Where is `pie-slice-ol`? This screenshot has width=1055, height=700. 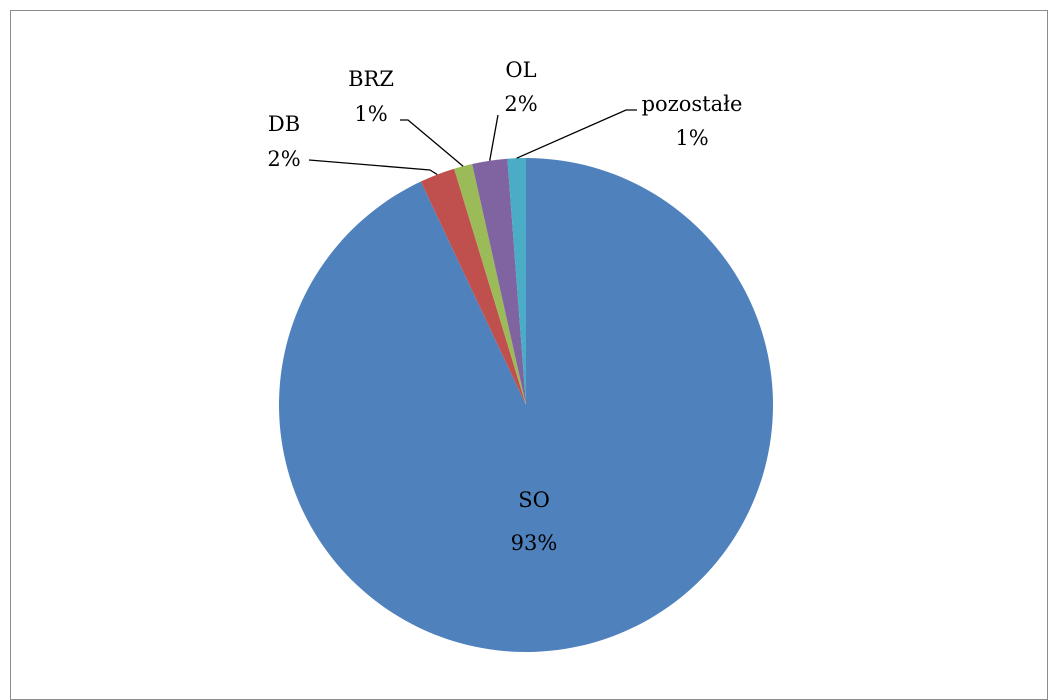 pie-slice-ol is located at coordinates (499, 281).